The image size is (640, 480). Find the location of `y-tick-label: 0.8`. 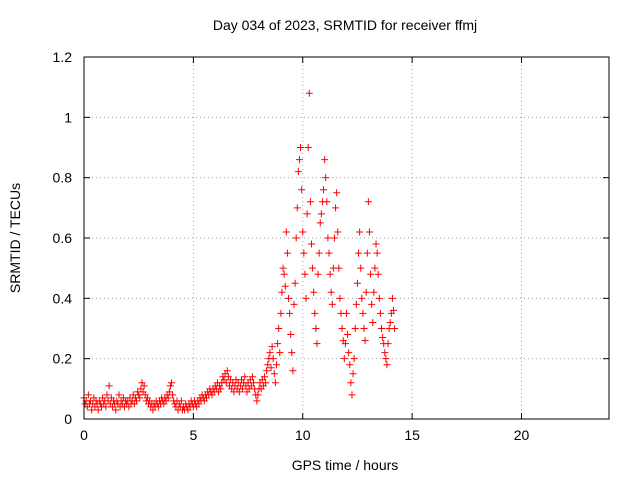

y-tick-label: 0.8 is located at coordinates (63, 178).